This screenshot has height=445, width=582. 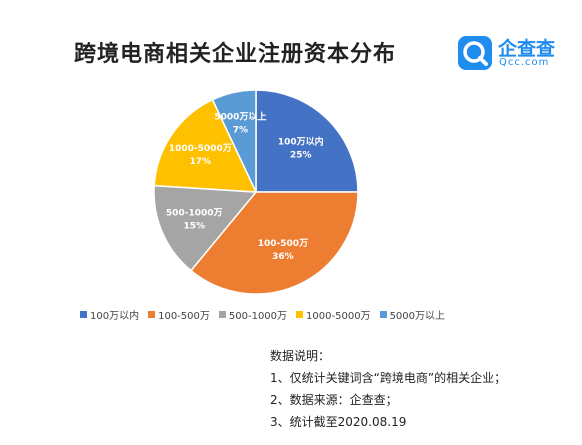 I want to click on chart-title: 跨境电商相关企业注册资本分布, so click(x=234, y=54).